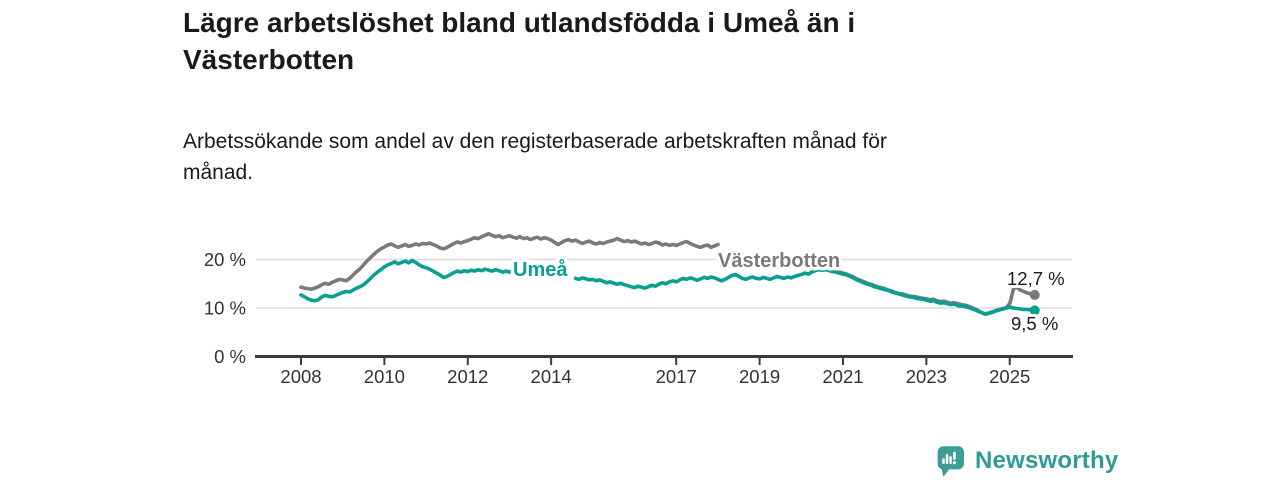  I want to click on logo-bars-and-exclamation, so click(949, 457).